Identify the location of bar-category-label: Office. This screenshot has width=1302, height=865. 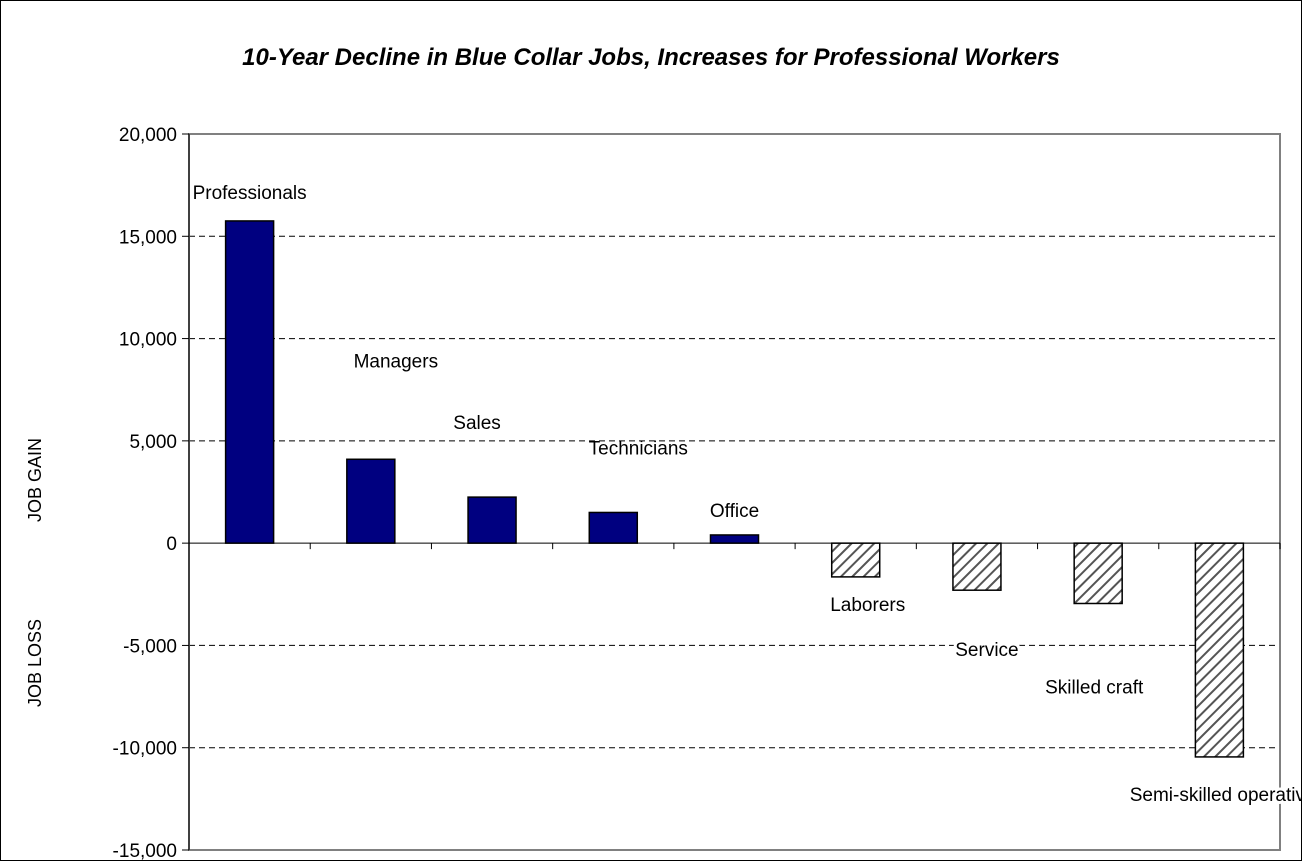
(734, 511).